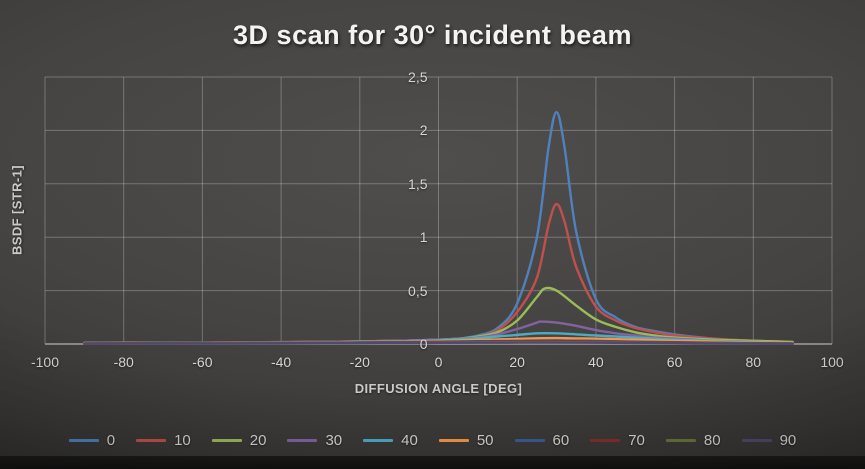  I want to click on legend-label: 10, so click(182, 440).